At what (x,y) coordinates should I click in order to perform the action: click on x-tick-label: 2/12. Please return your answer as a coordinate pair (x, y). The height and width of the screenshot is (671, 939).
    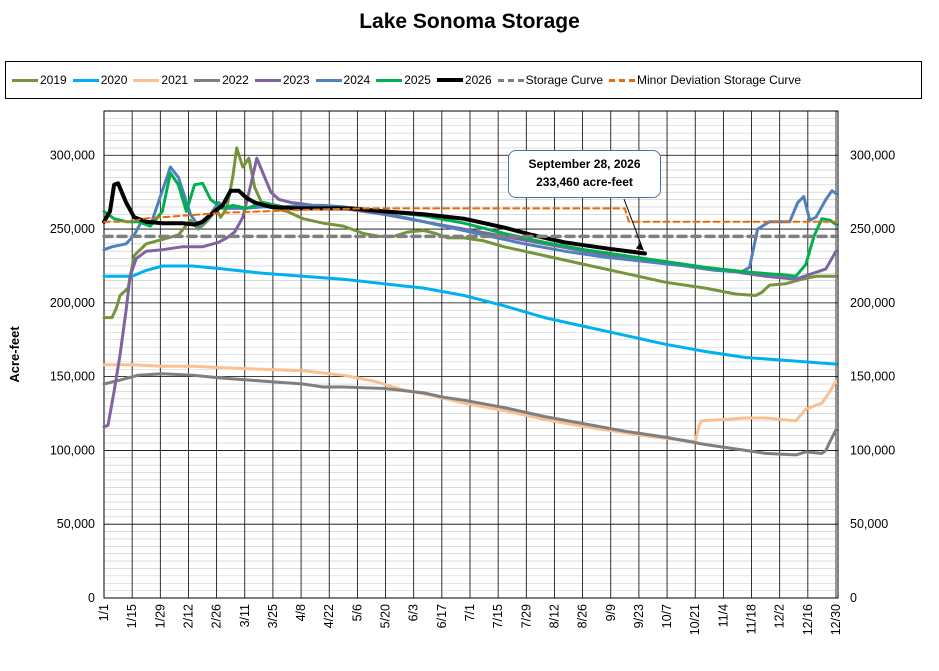
    Looking at the image, I should click on (188, 616).